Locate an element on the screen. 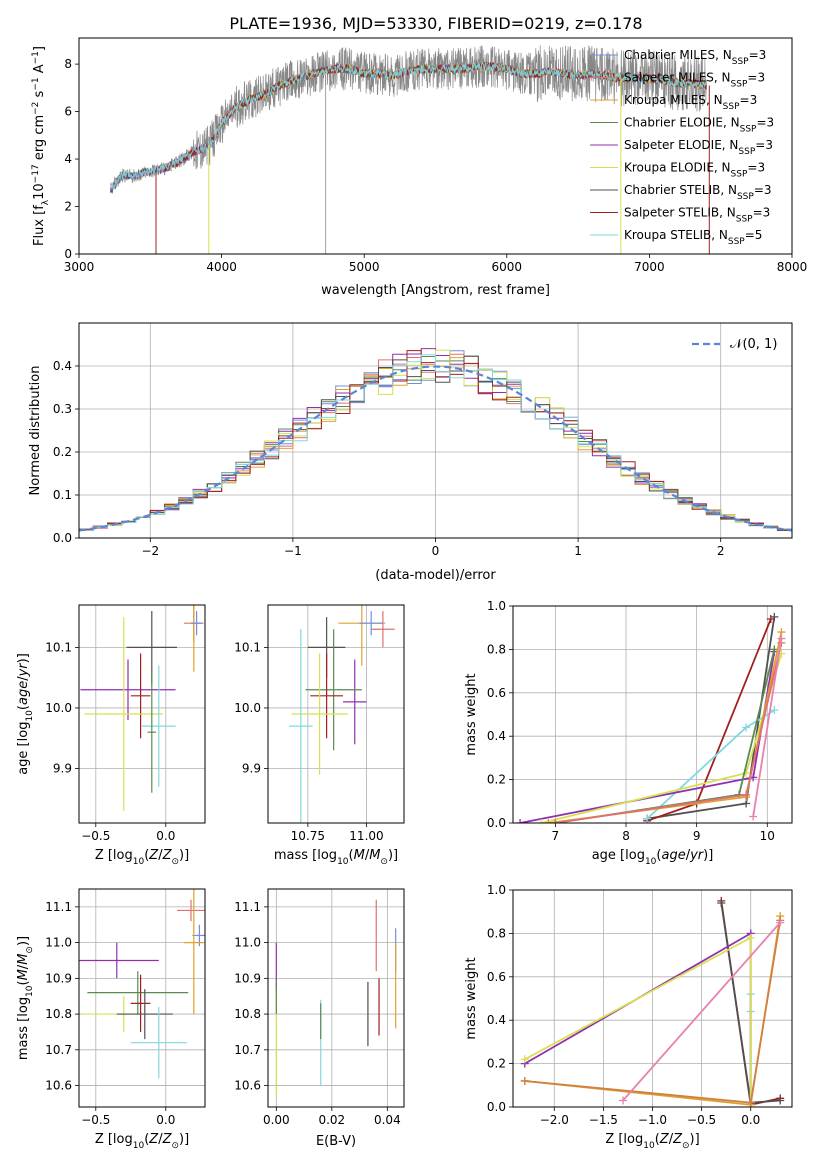 This screenshot has height=1170, width=819. y-tick-label: 4 is located at coordinates (68, 159).